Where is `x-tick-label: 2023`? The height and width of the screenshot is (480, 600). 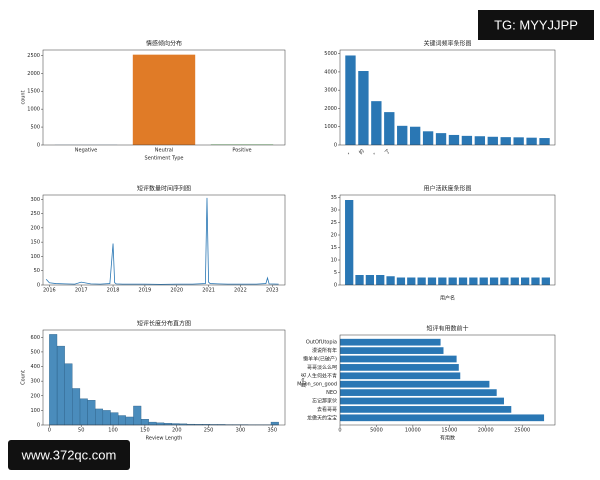 x-tick-label: 2023 is located at coordinates (272, 291).